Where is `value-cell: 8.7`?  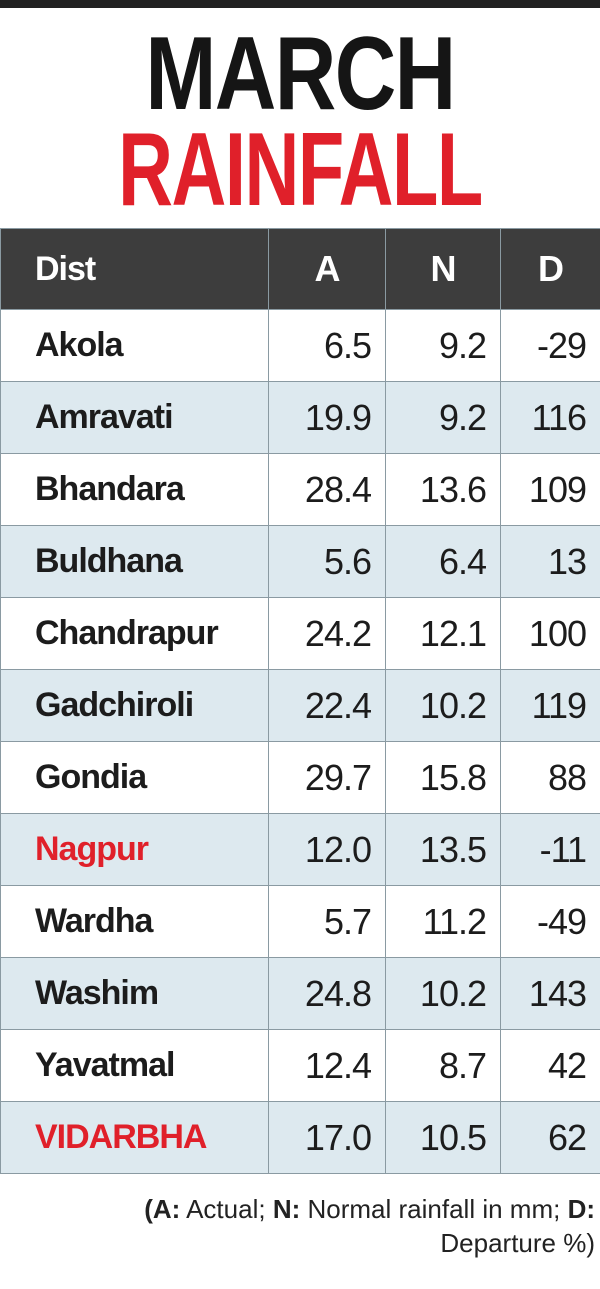
value-cell: 8.7 is located at coordinates (443, 1065).